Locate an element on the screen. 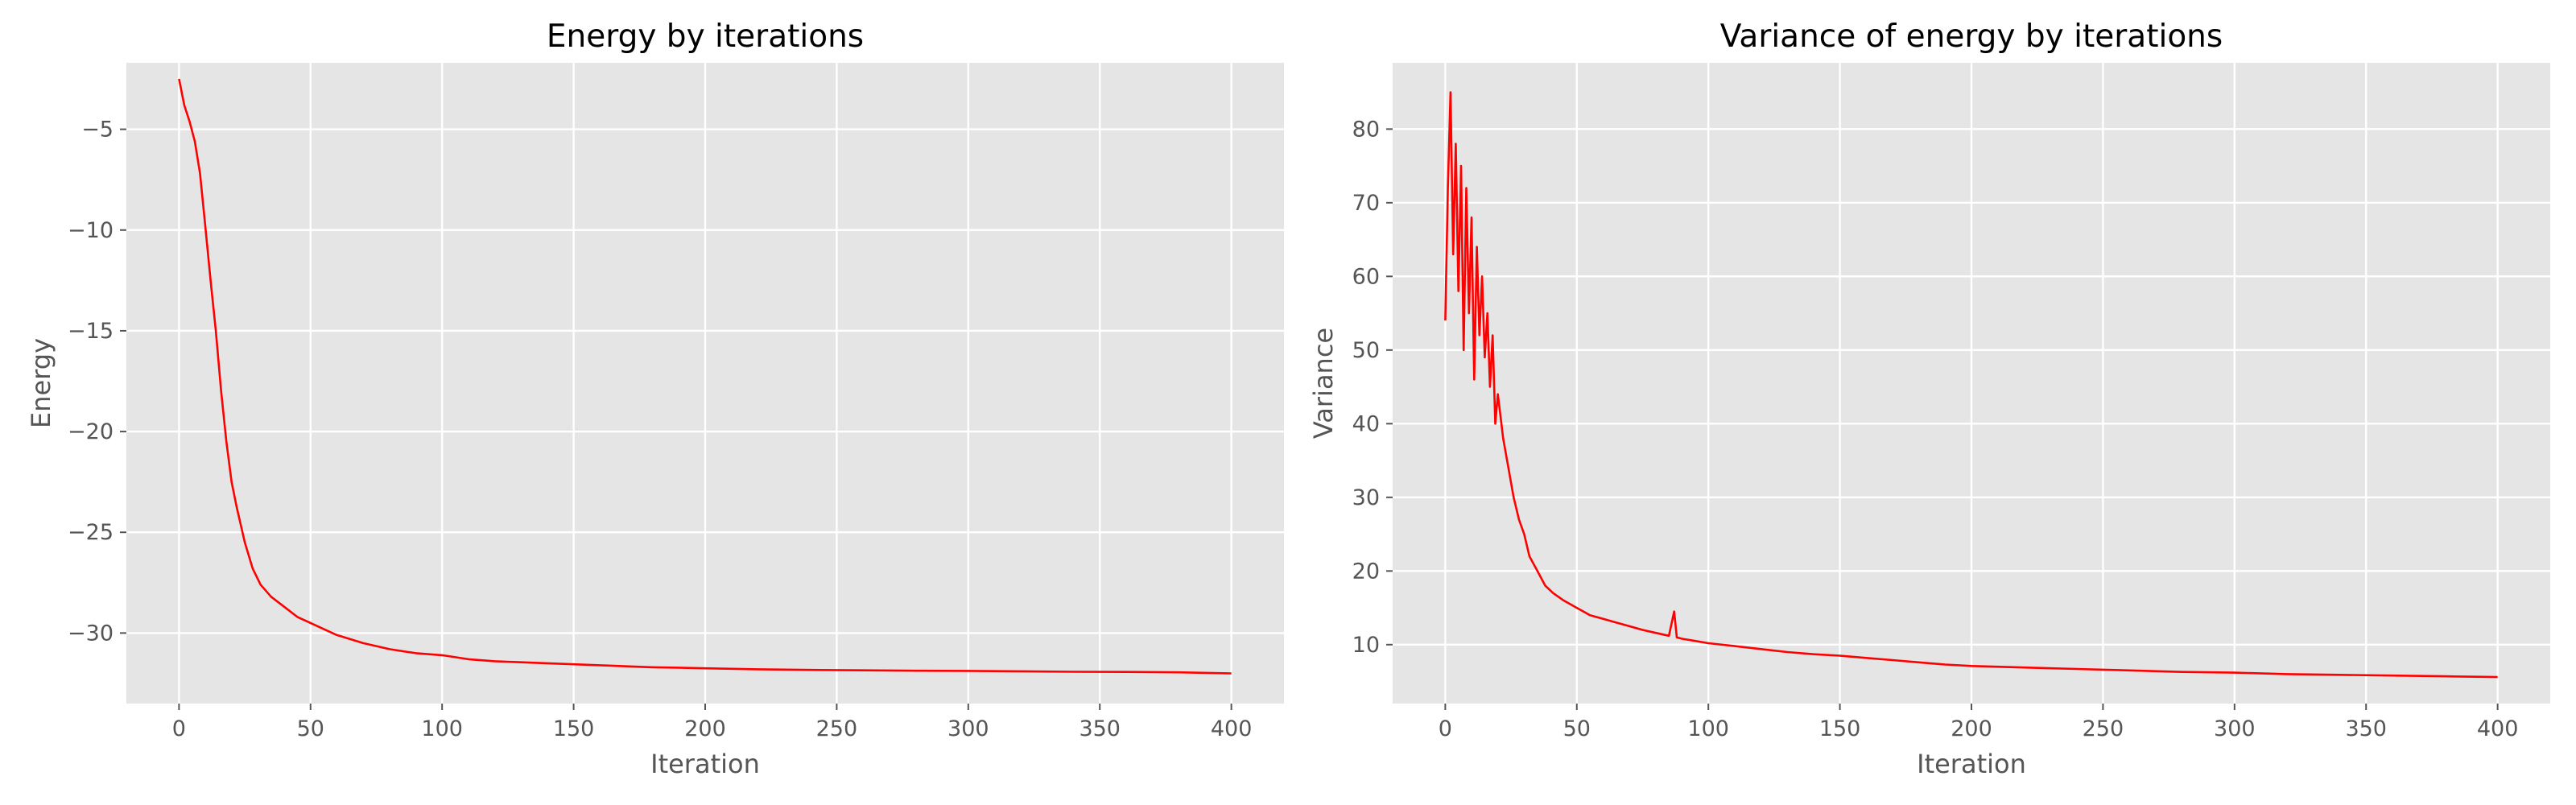 The width and height of the screenshot is (2576, 805). variance-y-tick-label: 40 is located at coordinates (1366, 423).